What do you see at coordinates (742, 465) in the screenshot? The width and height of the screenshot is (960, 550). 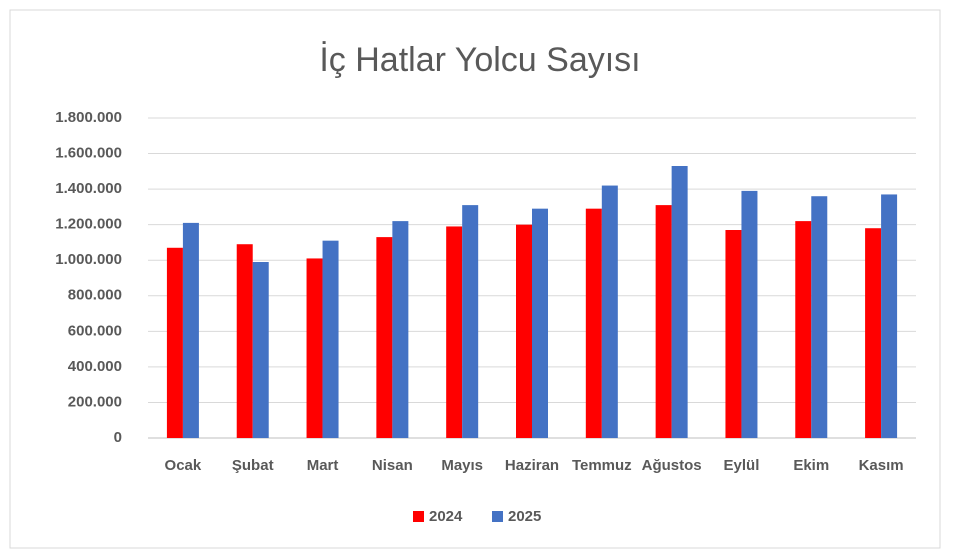 I see `x-tick-label: Eylül` at bounding box center [742, 465].